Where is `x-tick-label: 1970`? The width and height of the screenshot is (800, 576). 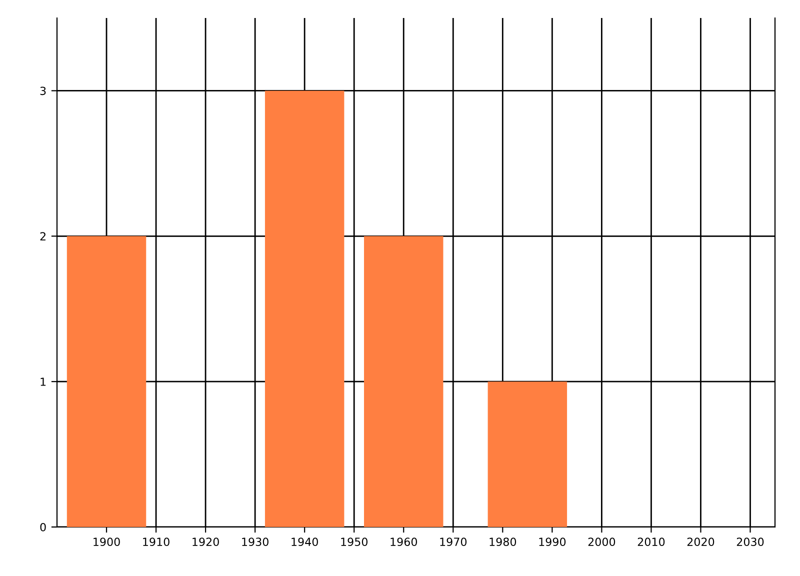
x-tick-label: 1970 is located at coordinates (453, 542).